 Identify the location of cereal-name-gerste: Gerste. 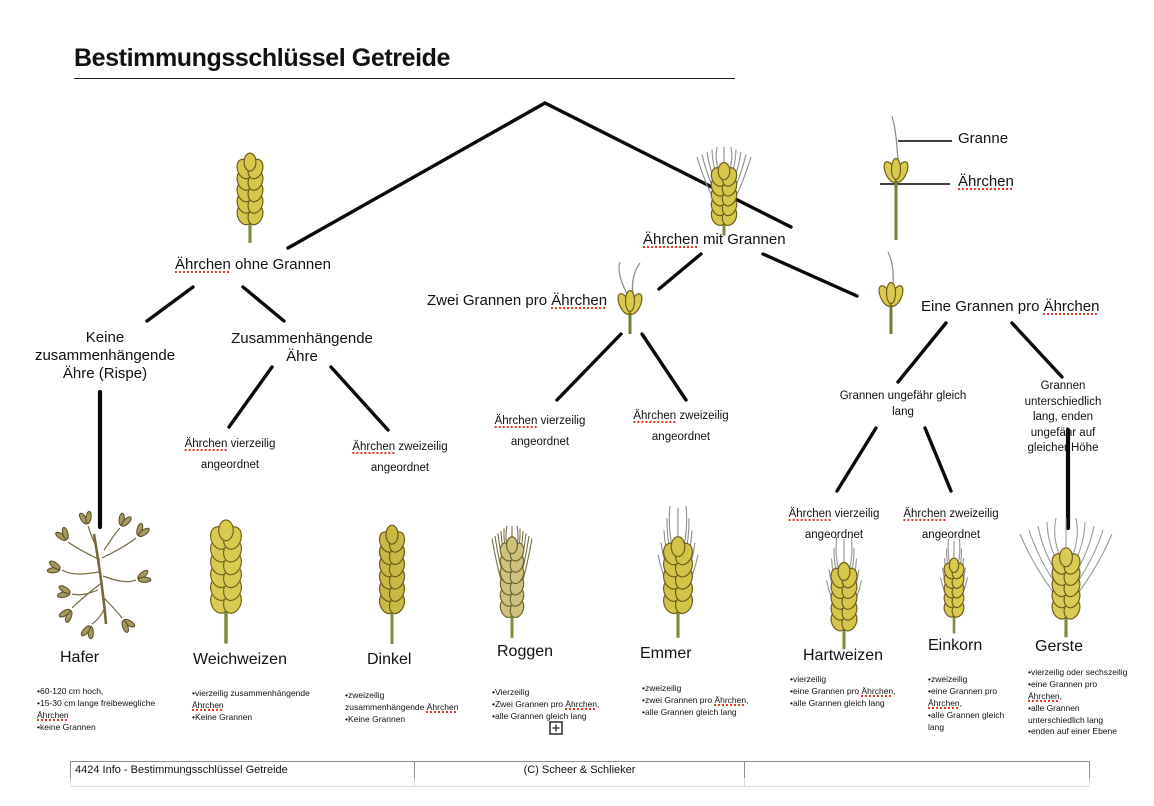
(1059, 646).